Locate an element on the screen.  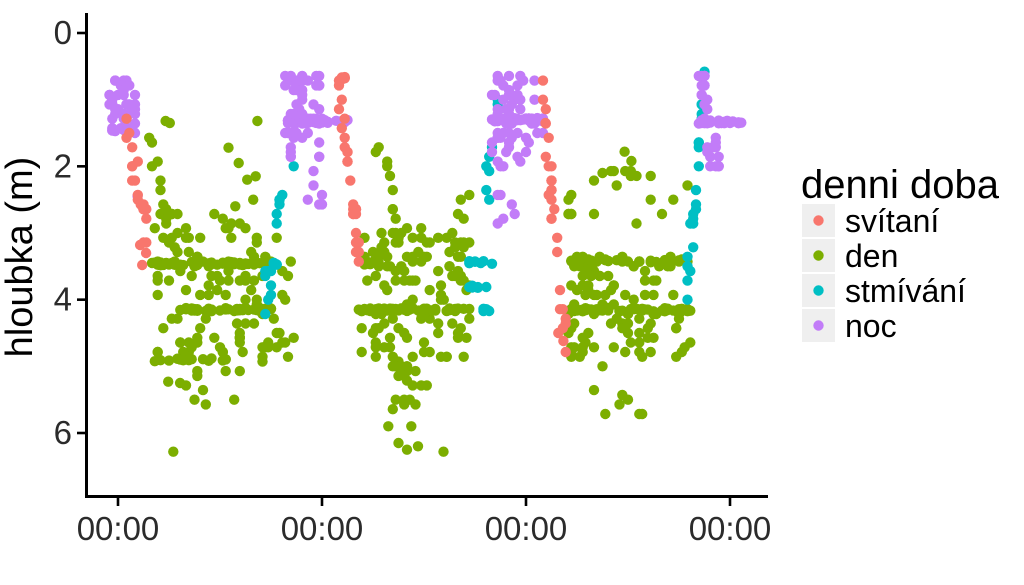
legend-label-noc: noc is located at coordinates (871, 326).